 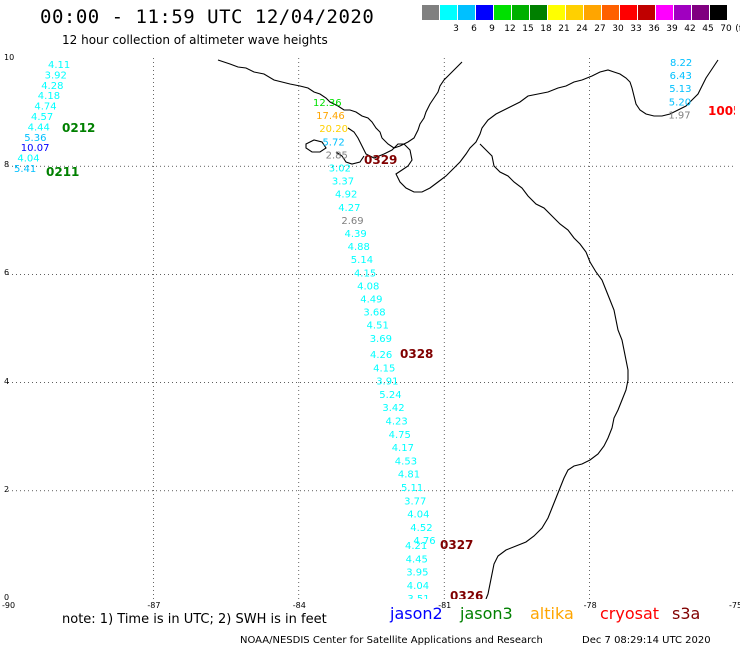 What do you see at coordinates (42, 117) in the screenshot?
I see `wave-height-label: 4.57` at bounding box center [42, 117].